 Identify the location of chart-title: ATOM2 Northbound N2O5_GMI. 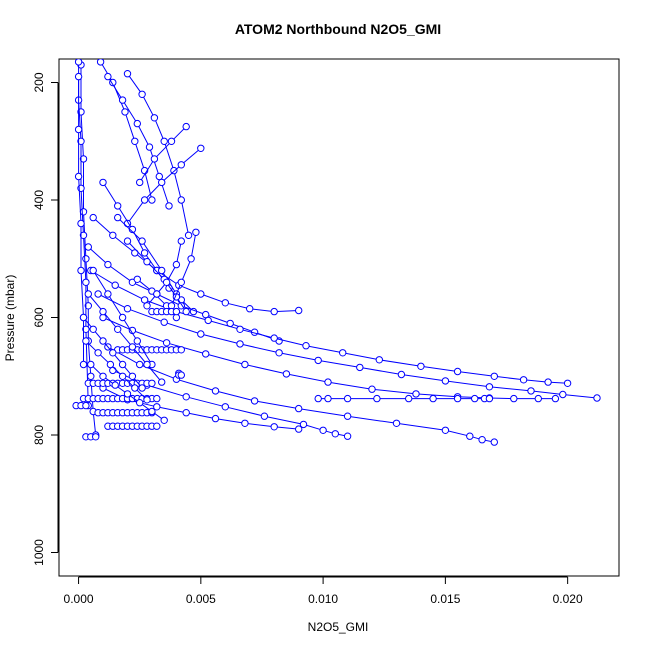
(338, 29).